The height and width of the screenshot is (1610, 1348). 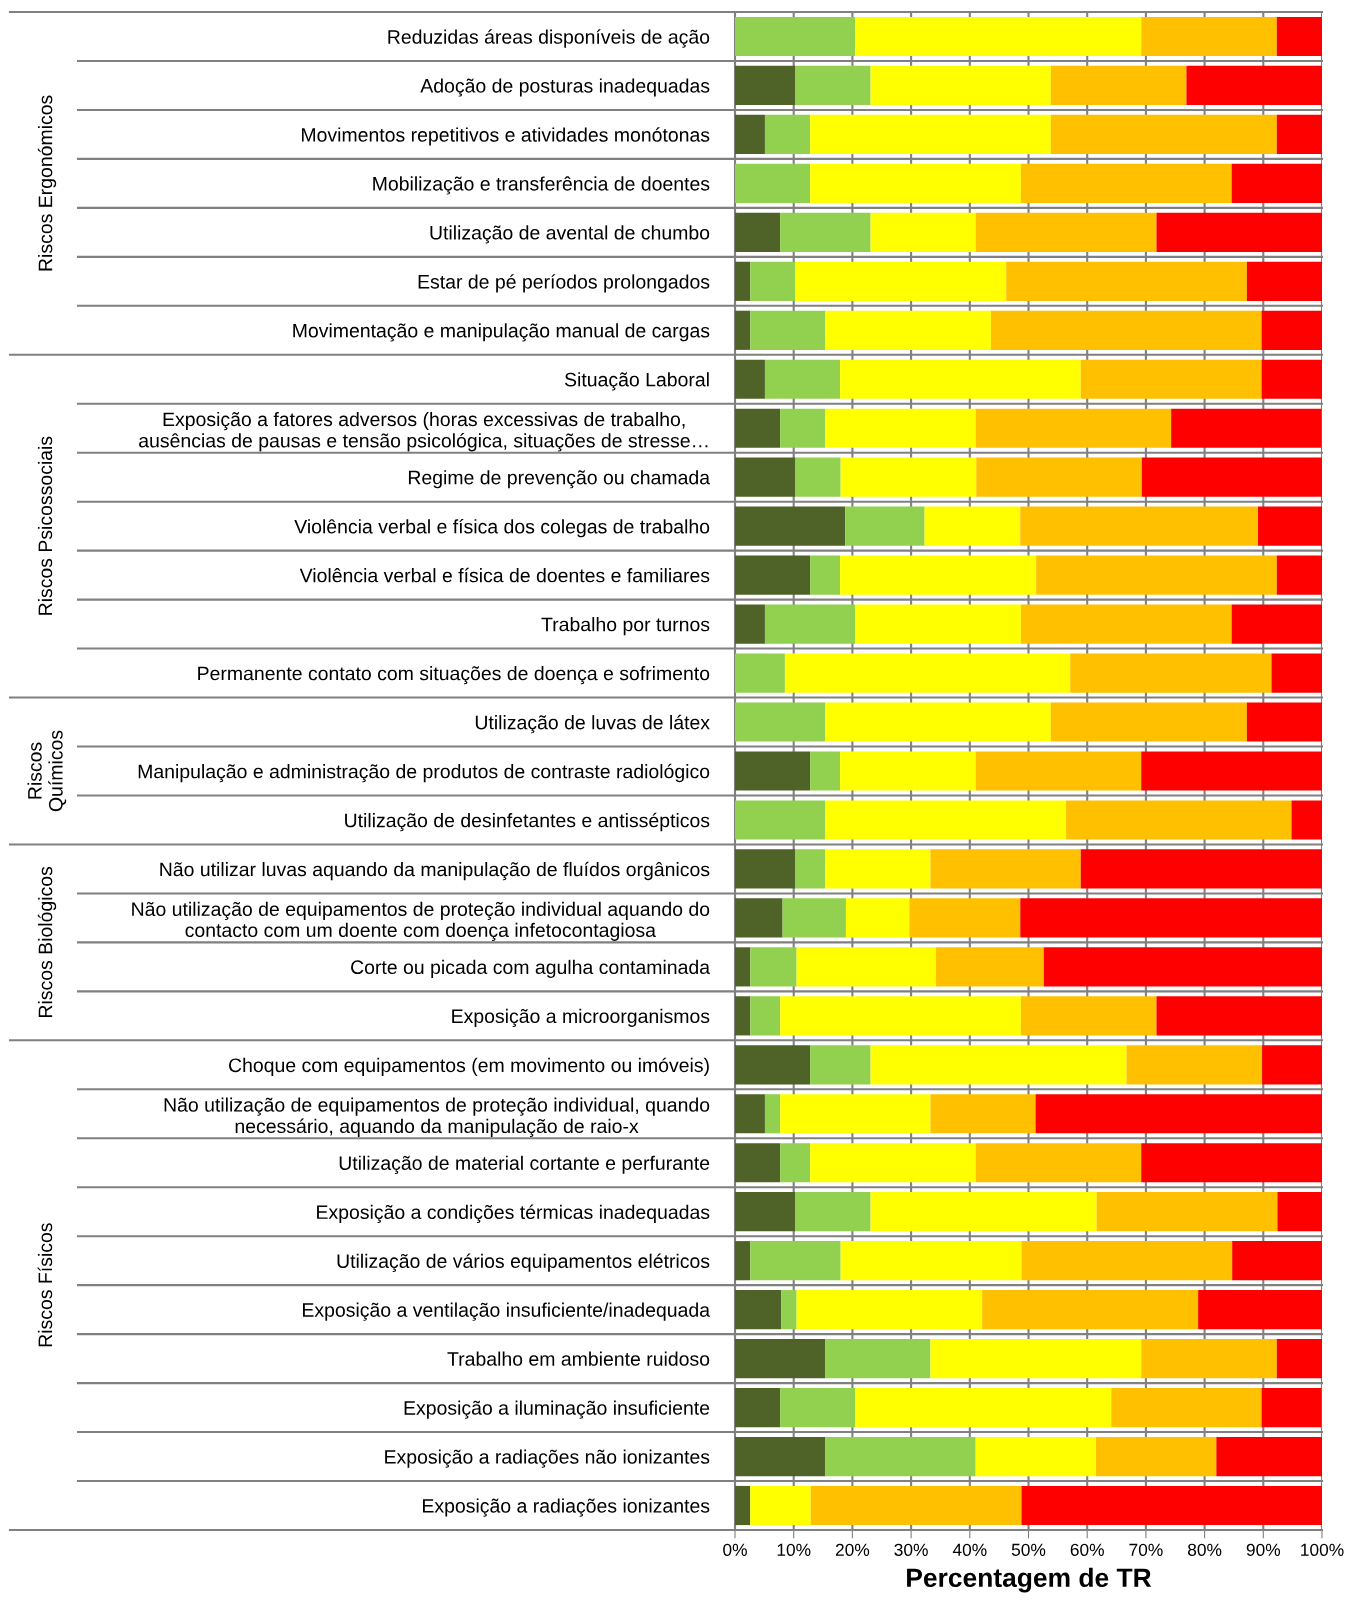 I want to click on x-tick-label: 100%, so click(x=1322, y=1549).